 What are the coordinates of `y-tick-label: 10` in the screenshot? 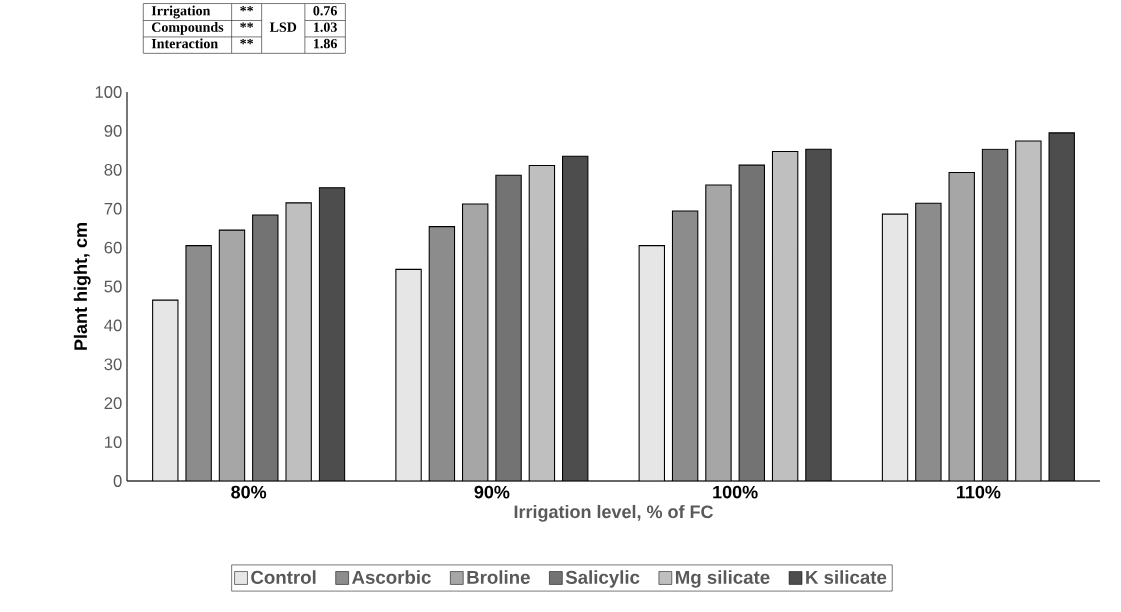 It's located at (113, 442).